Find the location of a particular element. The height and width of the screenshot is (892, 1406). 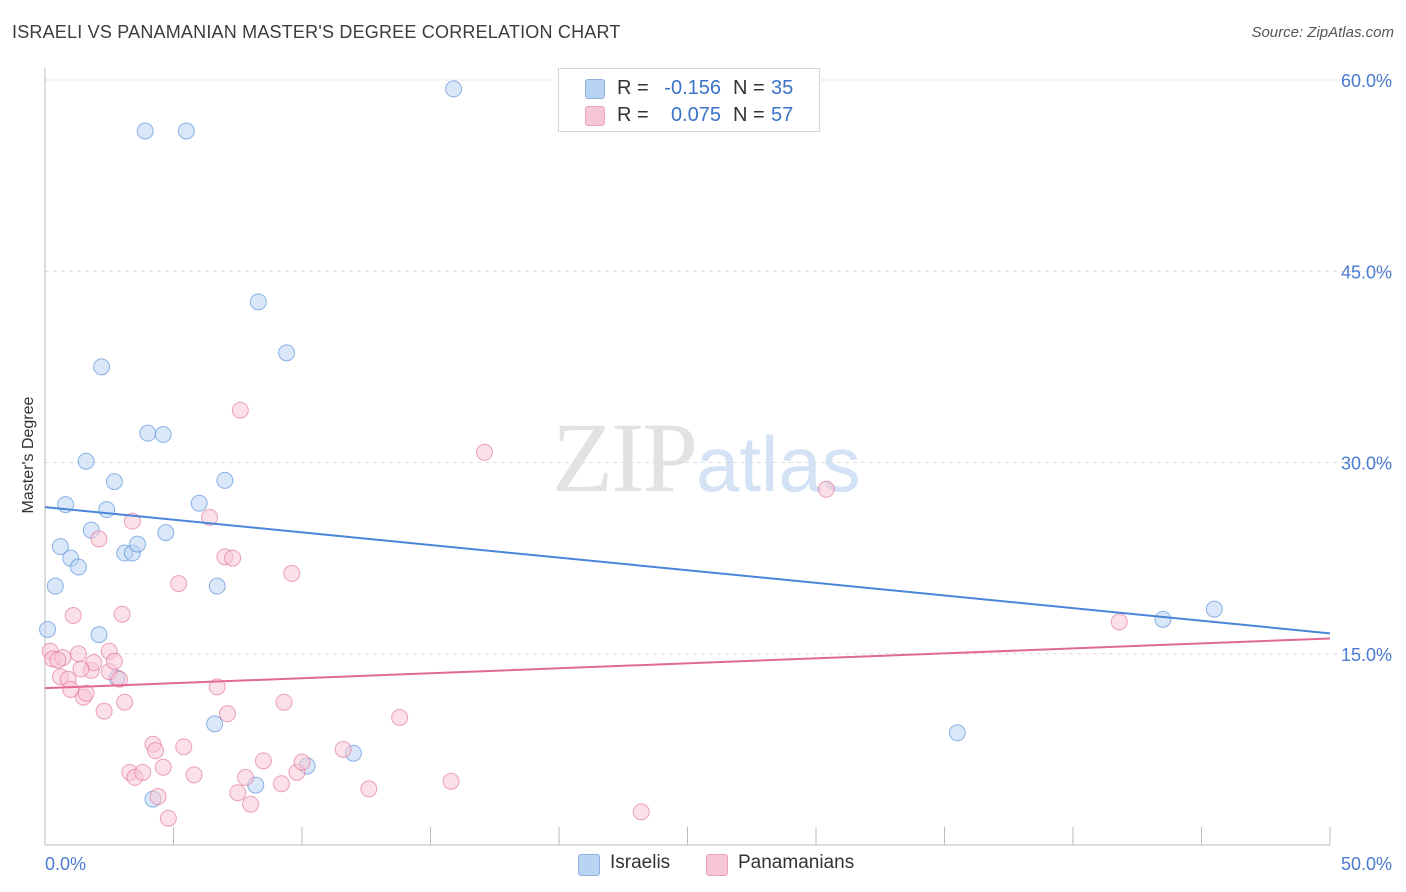

x-tick-label-min: 0.0% is located at coordinates (65, 864).